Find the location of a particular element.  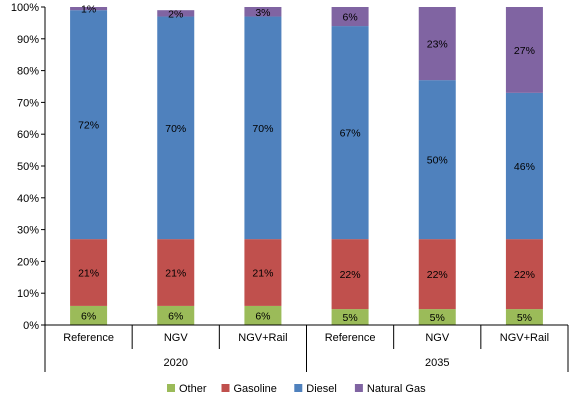

data-label-other-6: 5% is located at coordinates (524, 318).